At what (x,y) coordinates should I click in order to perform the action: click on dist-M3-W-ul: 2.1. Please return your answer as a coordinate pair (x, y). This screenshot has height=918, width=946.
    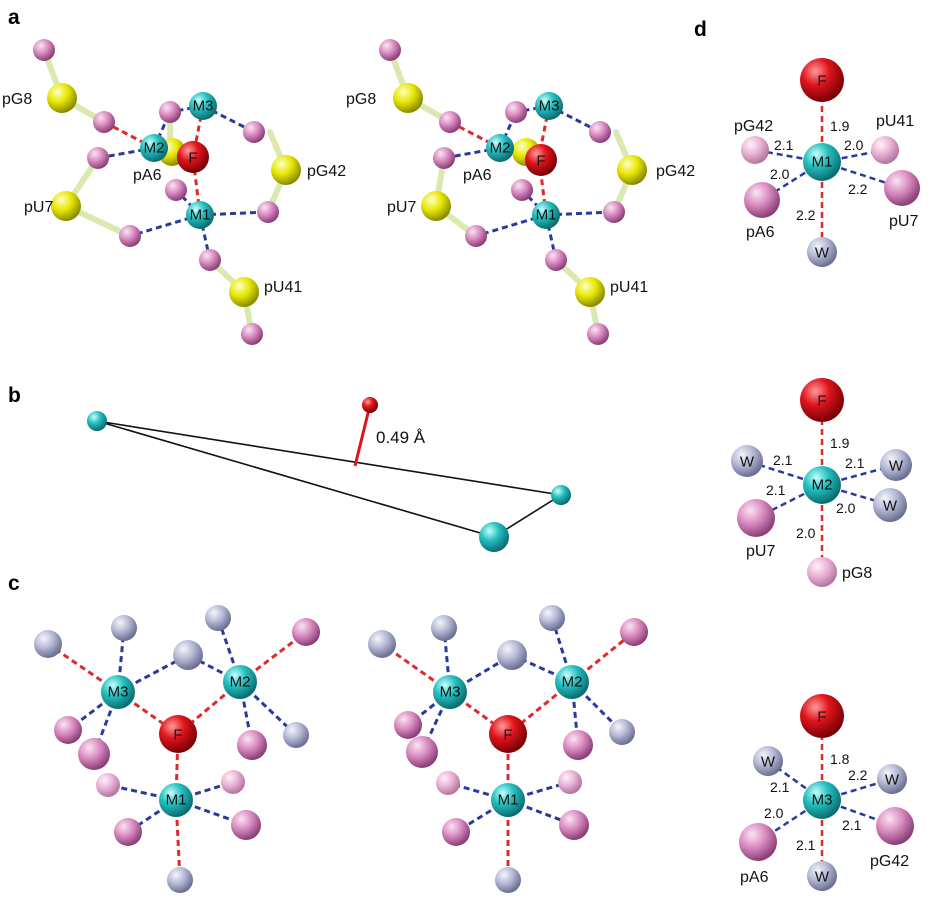
    Looking at the image, I should click on (780, 787).